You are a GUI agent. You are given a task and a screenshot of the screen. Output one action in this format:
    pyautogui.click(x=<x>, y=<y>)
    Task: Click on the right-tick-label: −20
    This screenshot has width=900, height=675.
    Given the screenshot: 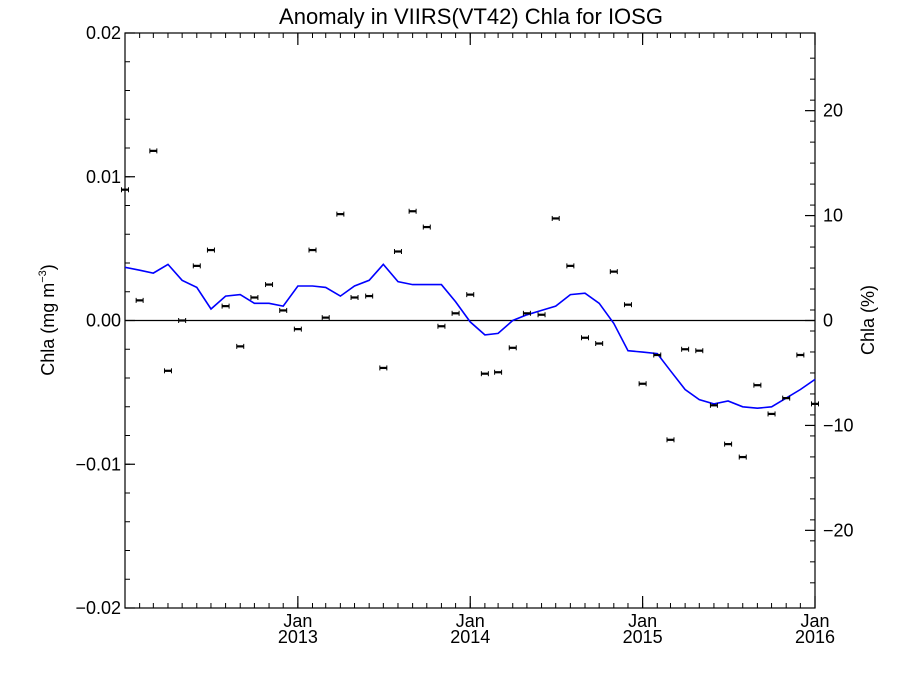 What is the action you would take?
    pyautogui.click(x=838, y=530)
    